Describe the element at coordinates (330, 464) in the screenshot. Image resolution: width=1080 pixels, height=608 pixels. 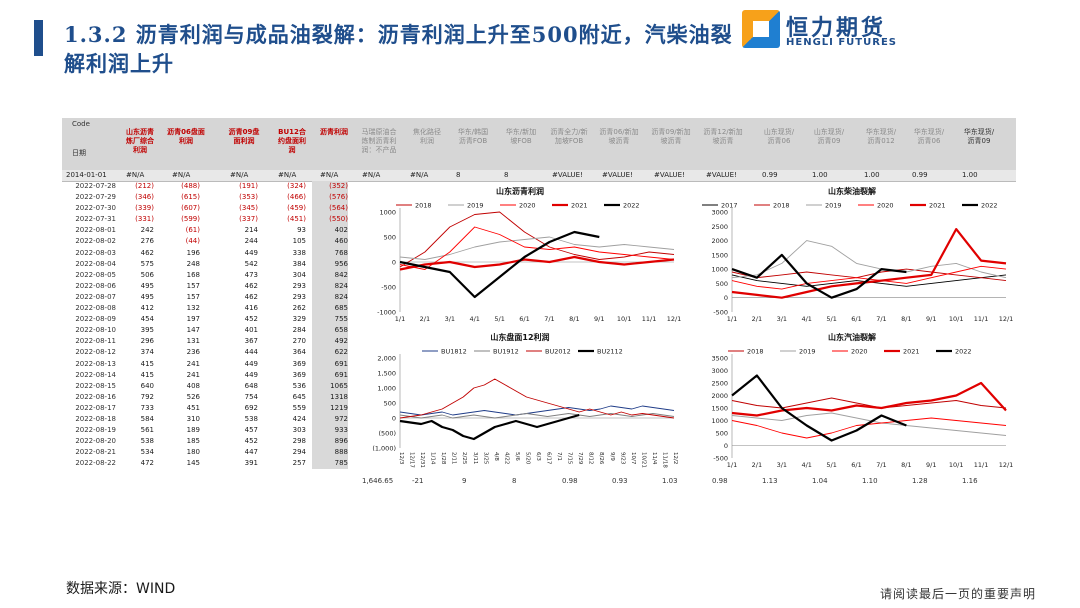
I see `row-value: 785` at that location.